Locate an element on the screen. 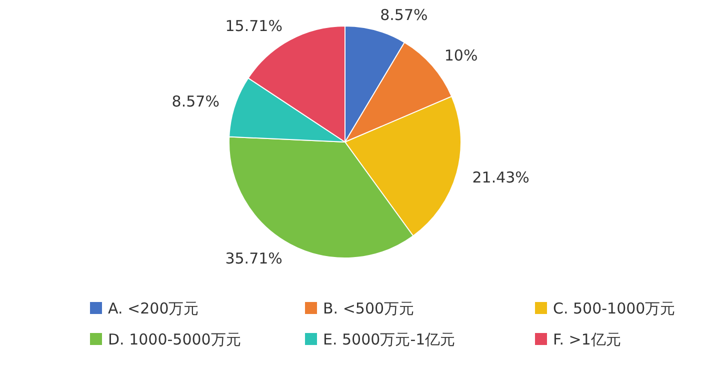 The height and width of the screenshot is (366, 721). legend-label: A. <200万元 is located at coordinates (153, 308).